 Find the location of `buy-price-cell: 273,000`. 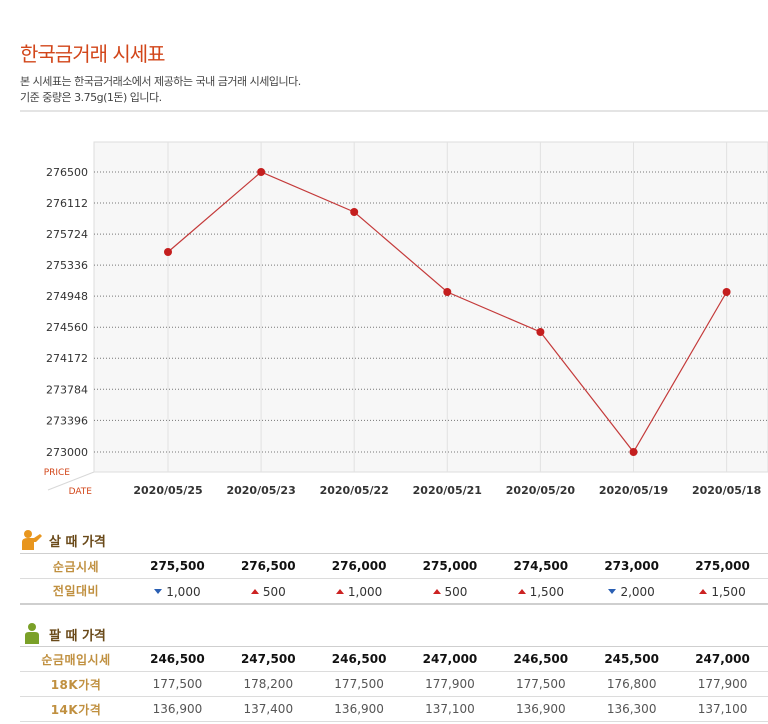

buy-price-cell: 273,000 is located at coordinates (632, 566).